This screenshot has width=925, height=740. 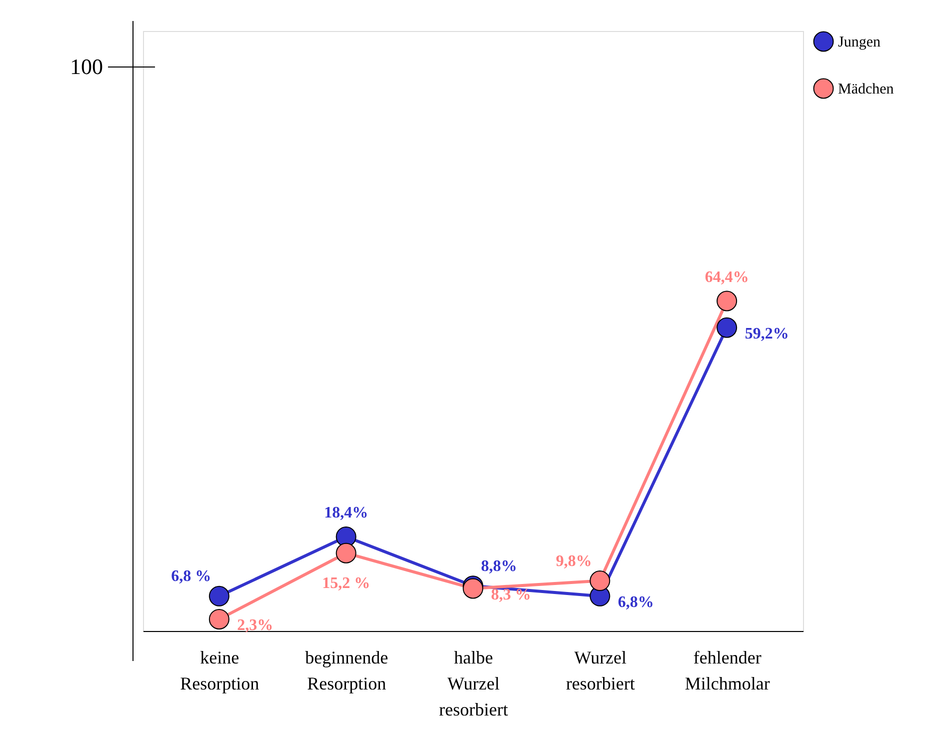 What do you see at coordinates (255, 625) in the screenshot?
I see `data-label: 2,3%` at bounding box center [255, 625].